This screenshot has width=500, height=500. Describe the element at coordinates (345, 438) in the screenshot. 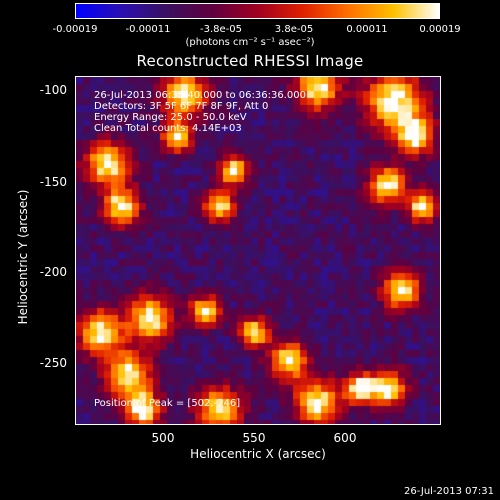

I see `x-tick-label: 600` at that location.